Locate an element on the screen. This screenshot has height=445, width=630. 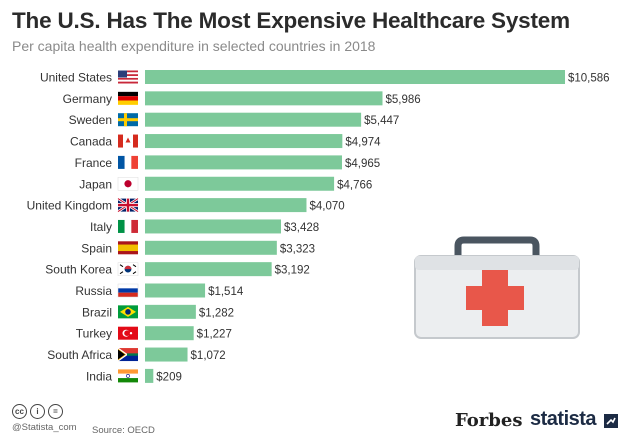
bar-row: Spain $3,323 is located at coordinates (198, 247).